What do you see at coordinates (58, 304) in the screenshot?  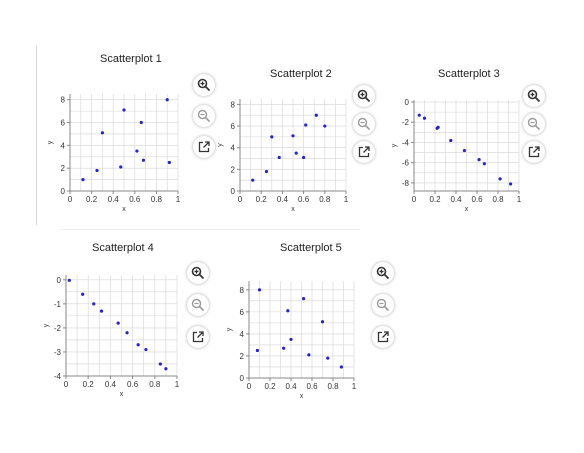 I see `y-tick-label: -1` at bounding box center [58, 304].